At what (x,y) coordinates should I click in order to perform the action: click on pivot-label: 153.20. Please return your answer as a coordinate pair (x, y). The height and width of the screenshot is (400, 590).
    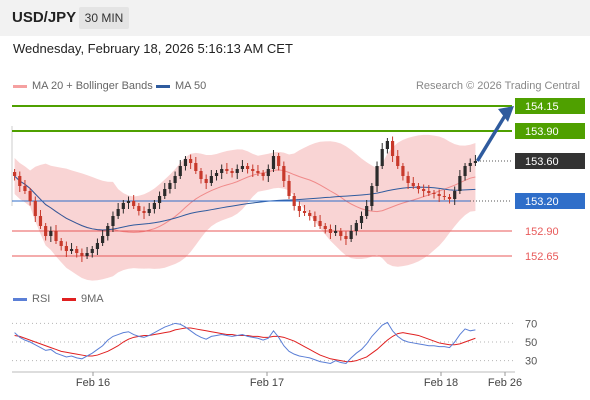
    Looking at the image, I should click on (542, 202).